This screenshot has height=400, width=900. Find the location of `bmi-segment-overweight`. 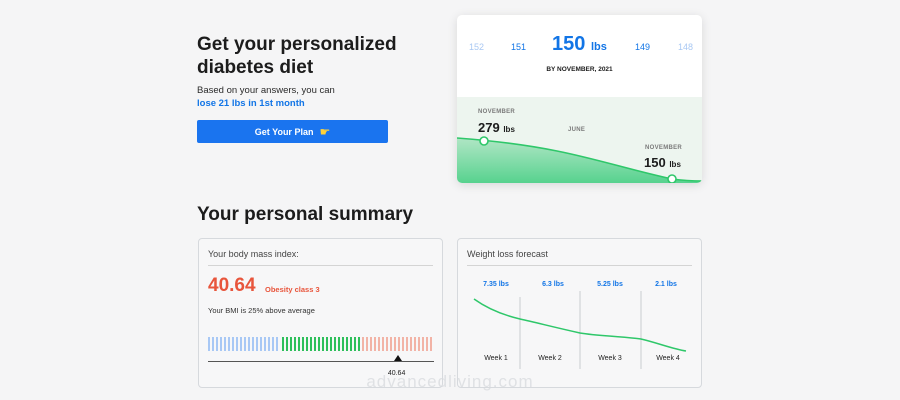

bmi-segment-overweight is located at coordinates (398, 344).